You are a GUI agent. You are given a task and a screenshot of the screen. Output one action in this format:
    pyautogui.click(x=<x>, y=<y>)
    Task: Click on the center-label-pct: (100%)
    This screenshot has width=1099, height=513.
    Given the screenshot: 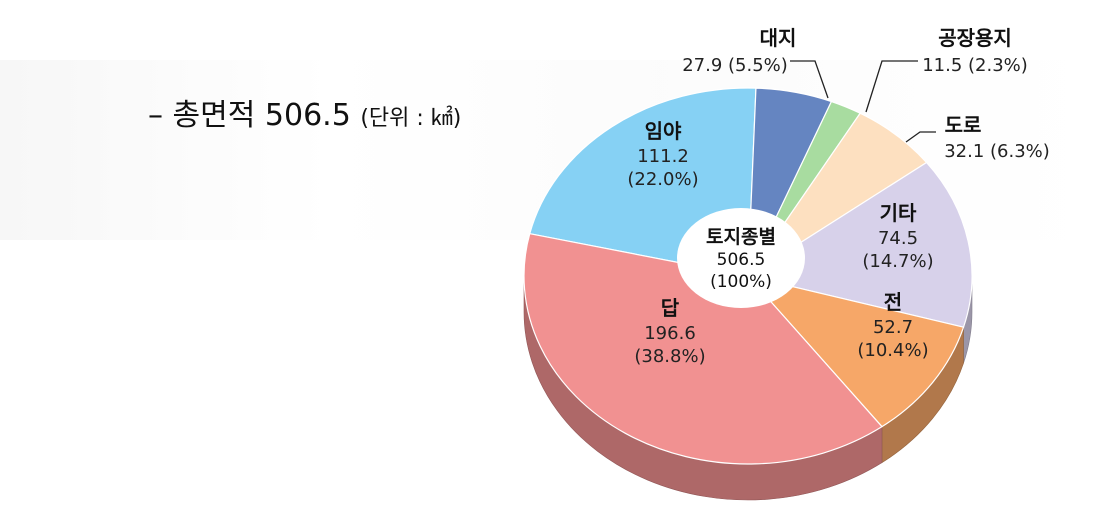 What is the action you would take?
    pyautogui.click(x=741, y=282)
    